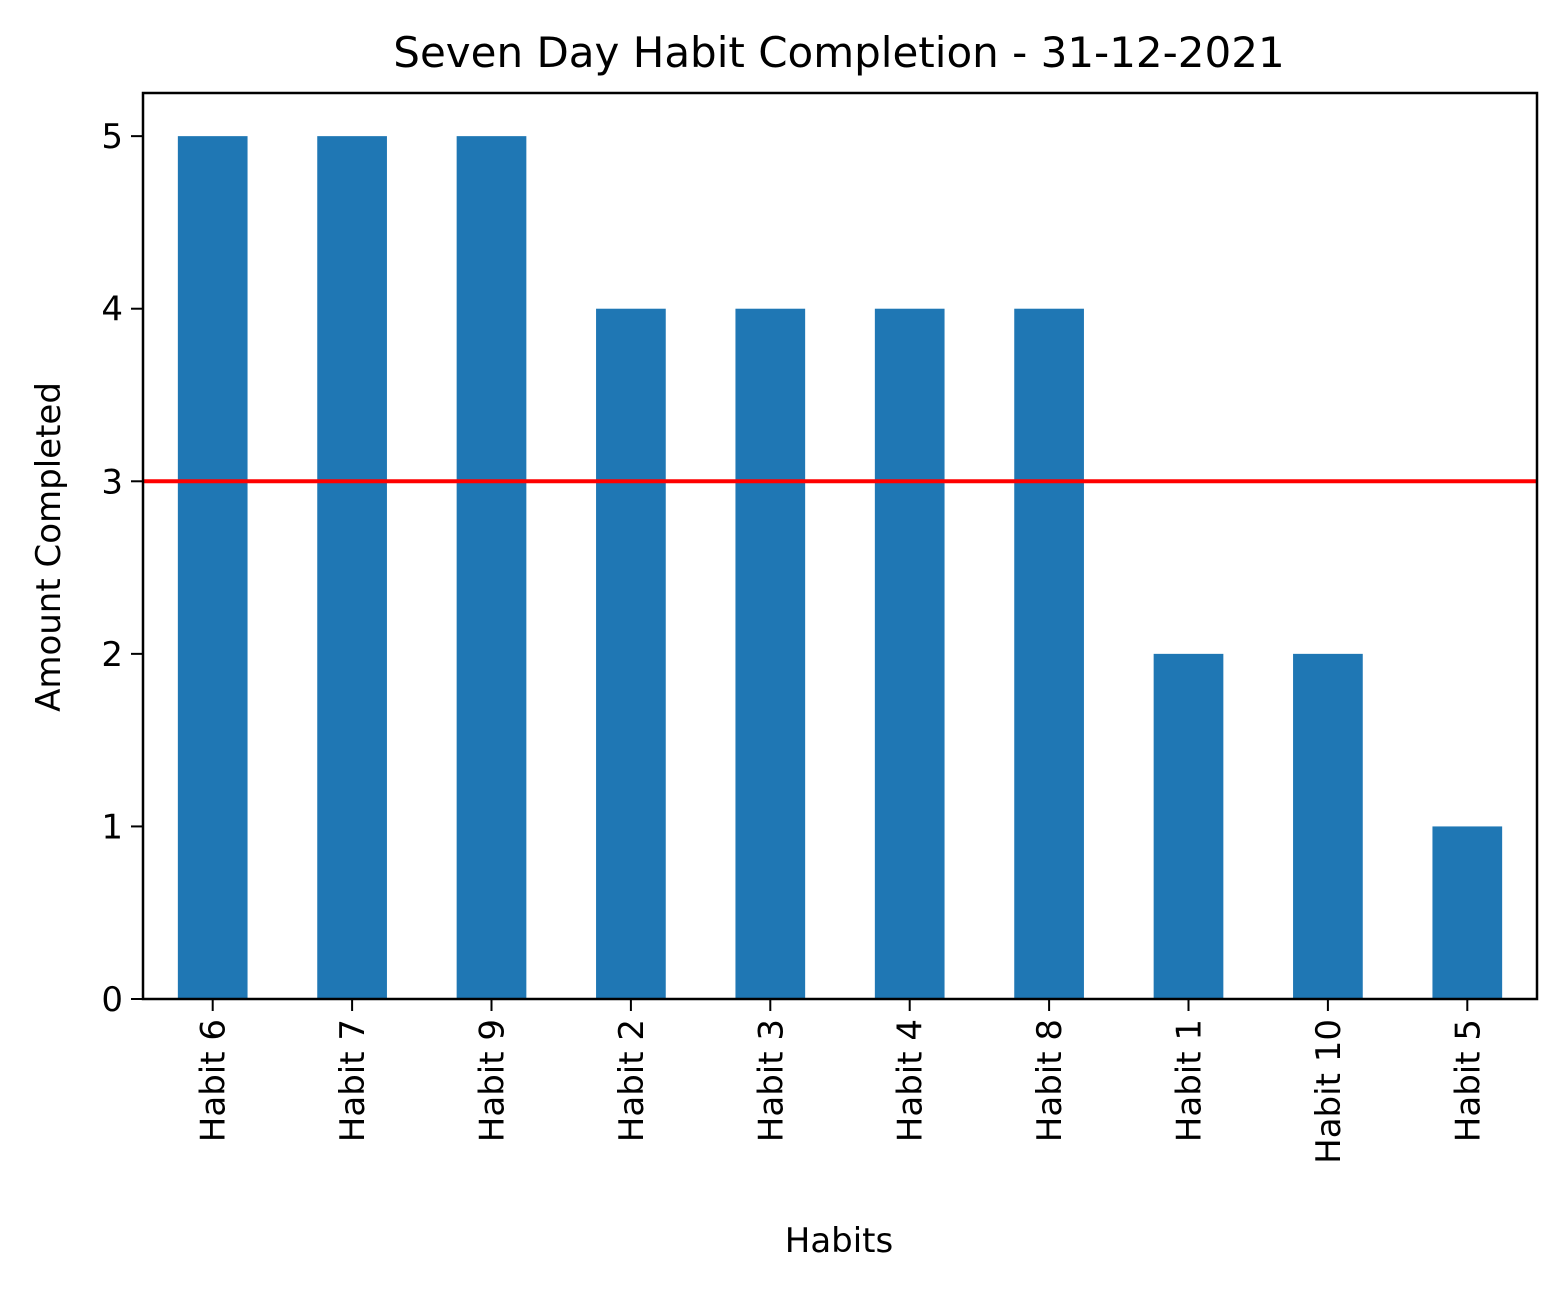 The width and height of the screenshot is (1567, 1292). I want to click on y-tick-label: 2, so click(112, 655).